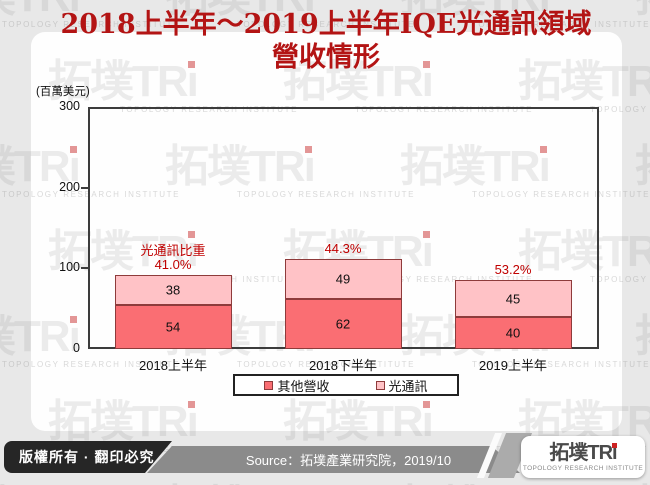 This screenshot has width=650, height=485. I want to click on tri-logo-subtext: TOPOLOGY RESEARCH INSTITUTE, so click(583, 468).